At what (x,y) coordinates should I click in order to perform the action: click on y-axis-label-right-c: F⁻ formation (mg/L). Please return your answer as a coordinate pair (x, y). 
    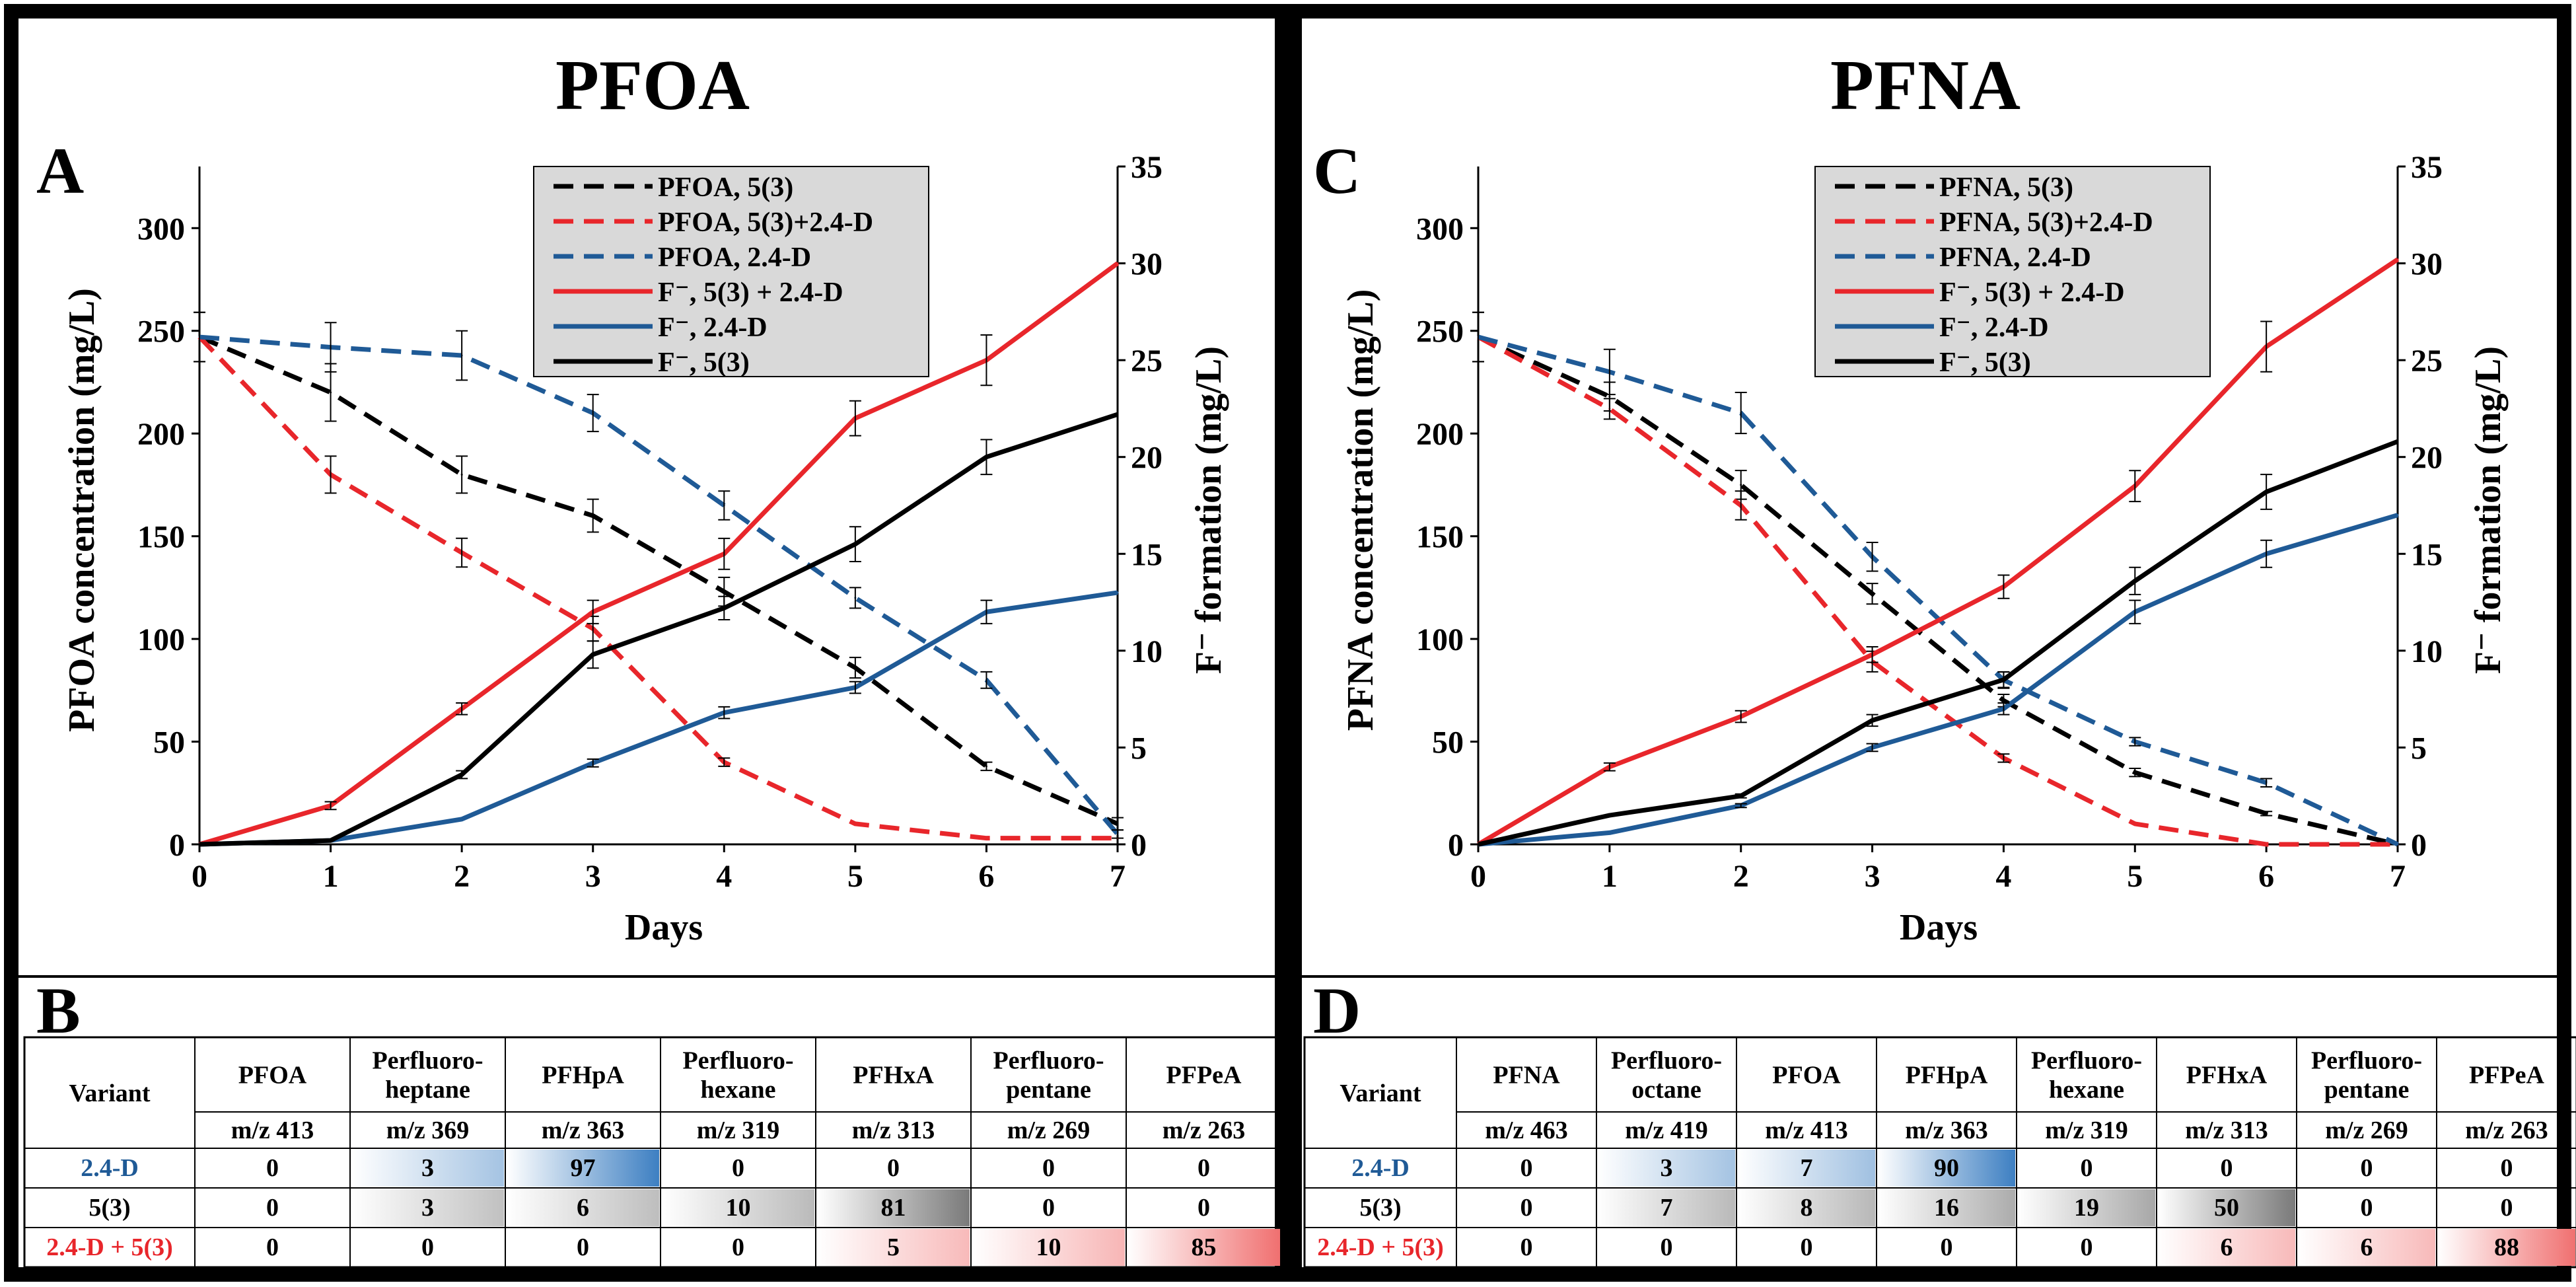
    Looking at the image, I should click on (2488, 510).